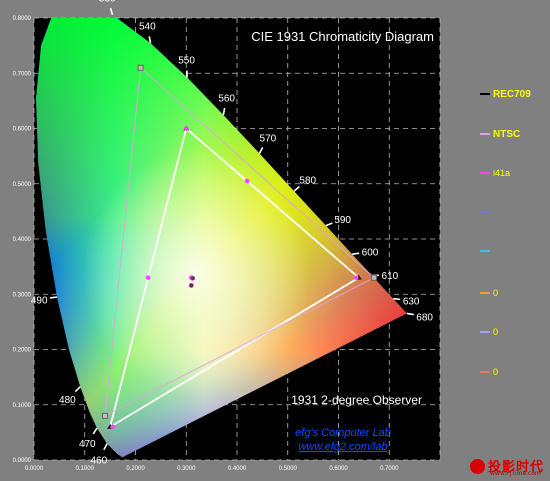 This screenshot has height=481, width=550. I want to click on wavelength-label: 460, so click(98, 461).